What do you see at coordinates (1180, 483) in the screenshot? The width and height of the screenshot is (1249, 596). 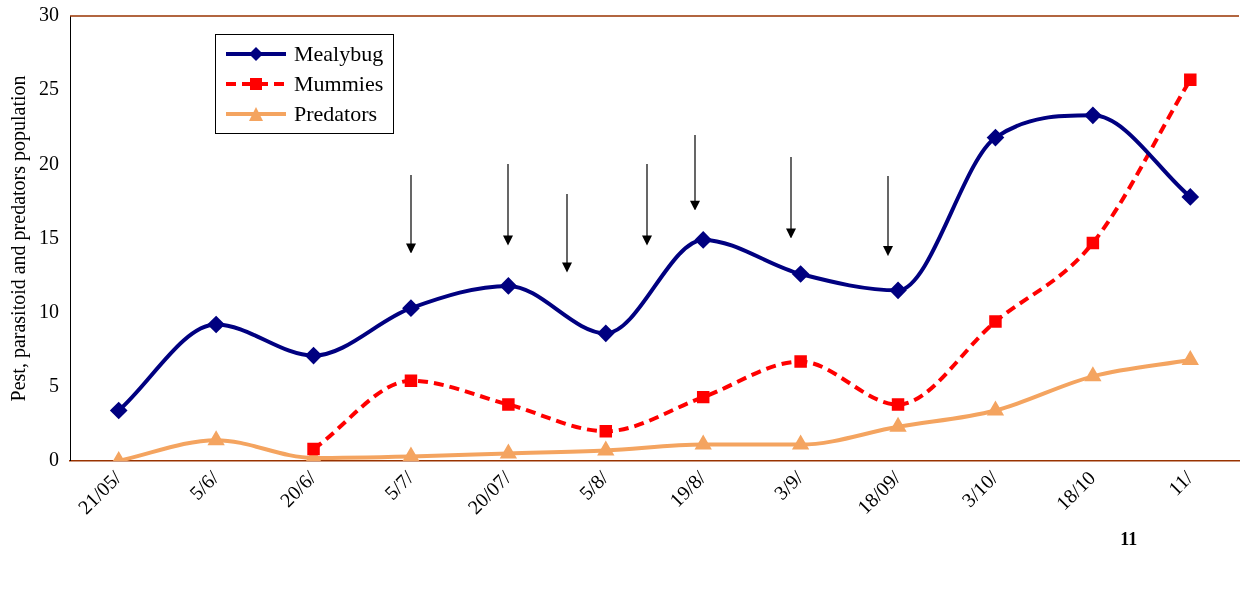 I see `x-tick-label: 11/` at bounding box center [1180, 483].